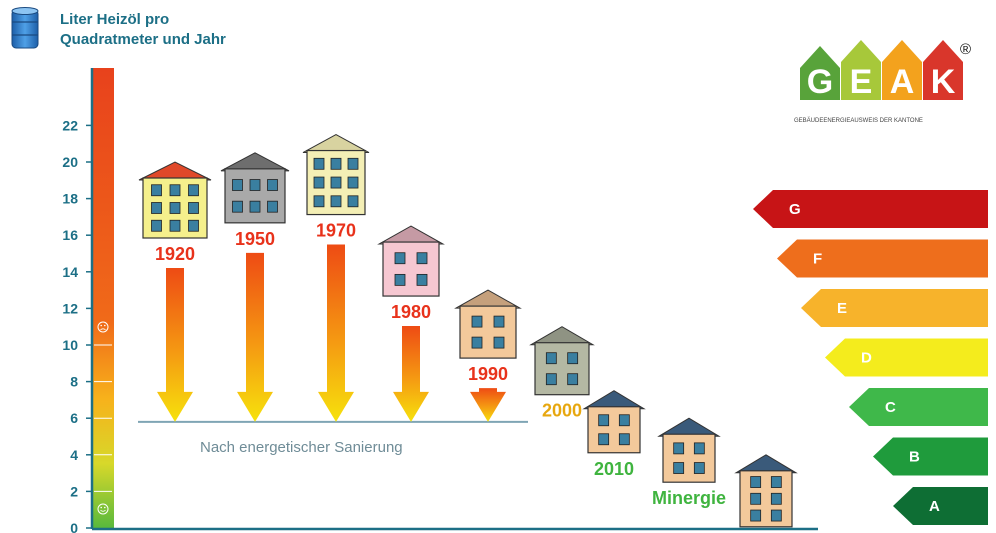 Image resolution: width=996 pixels, height=533 pixels. What do you see at coordinates (943, 82) in the screenshot?
I see `logo-letter: K` at bounding box center [943, 82].